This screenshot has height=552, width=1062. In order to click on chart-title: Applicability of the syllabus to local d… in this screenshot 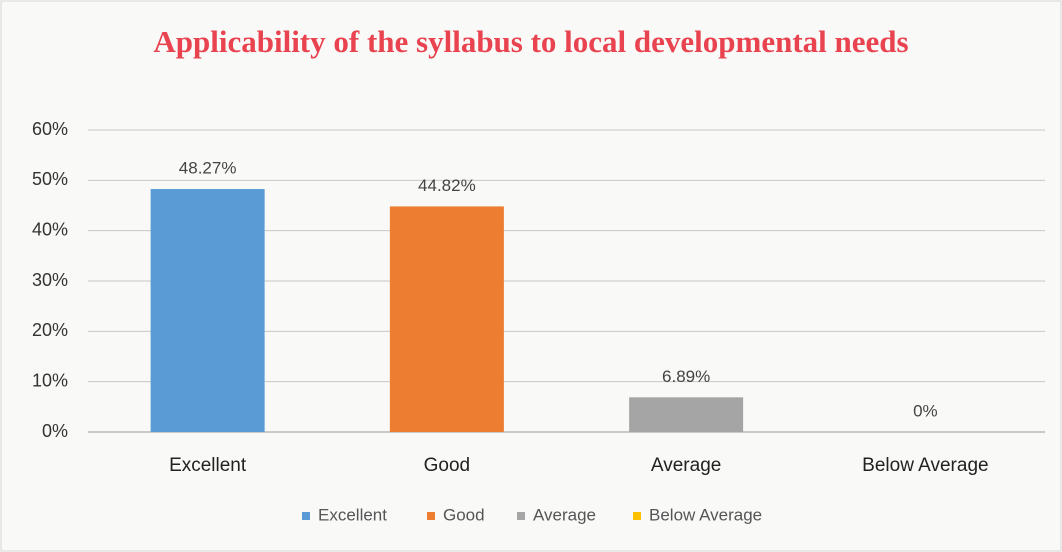, I will do `click(531, 41)`.